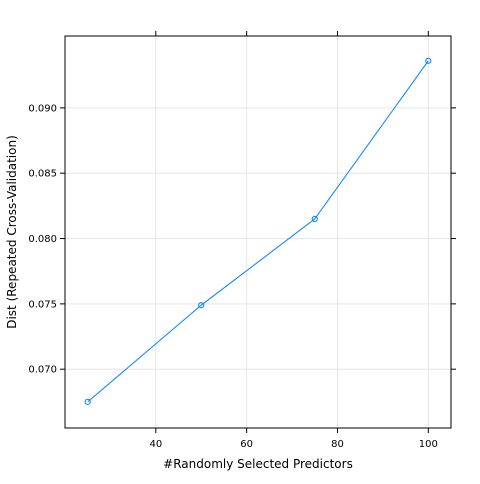  Describe the element at coordinates (42, 174) in the screenshot. I see `y-tick-label: 0.085` at that location.